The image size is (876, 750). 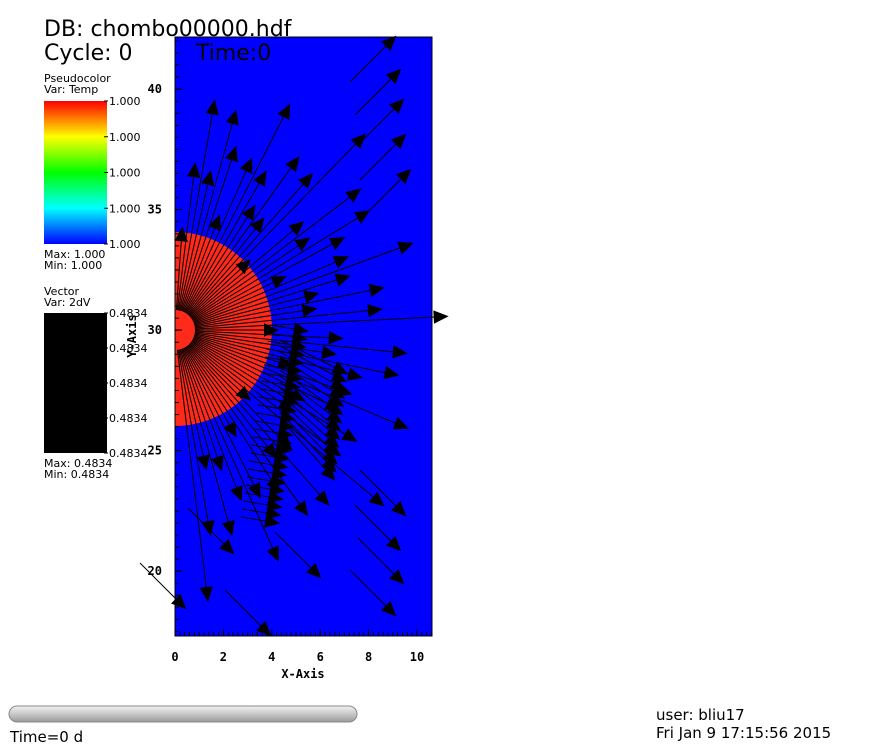 I want to click on cycle-label: Cycle: 0, so click(x=88, y=53).